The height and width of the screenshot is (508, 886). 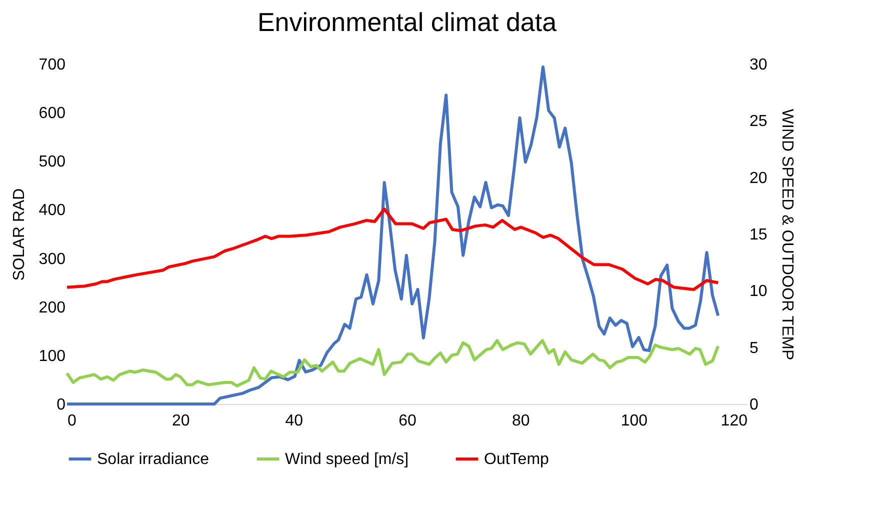 What do you see at coordinates (52, 162) in the screenshot?
I see `y-tick-label: 500` at bounding box center [52, 162].